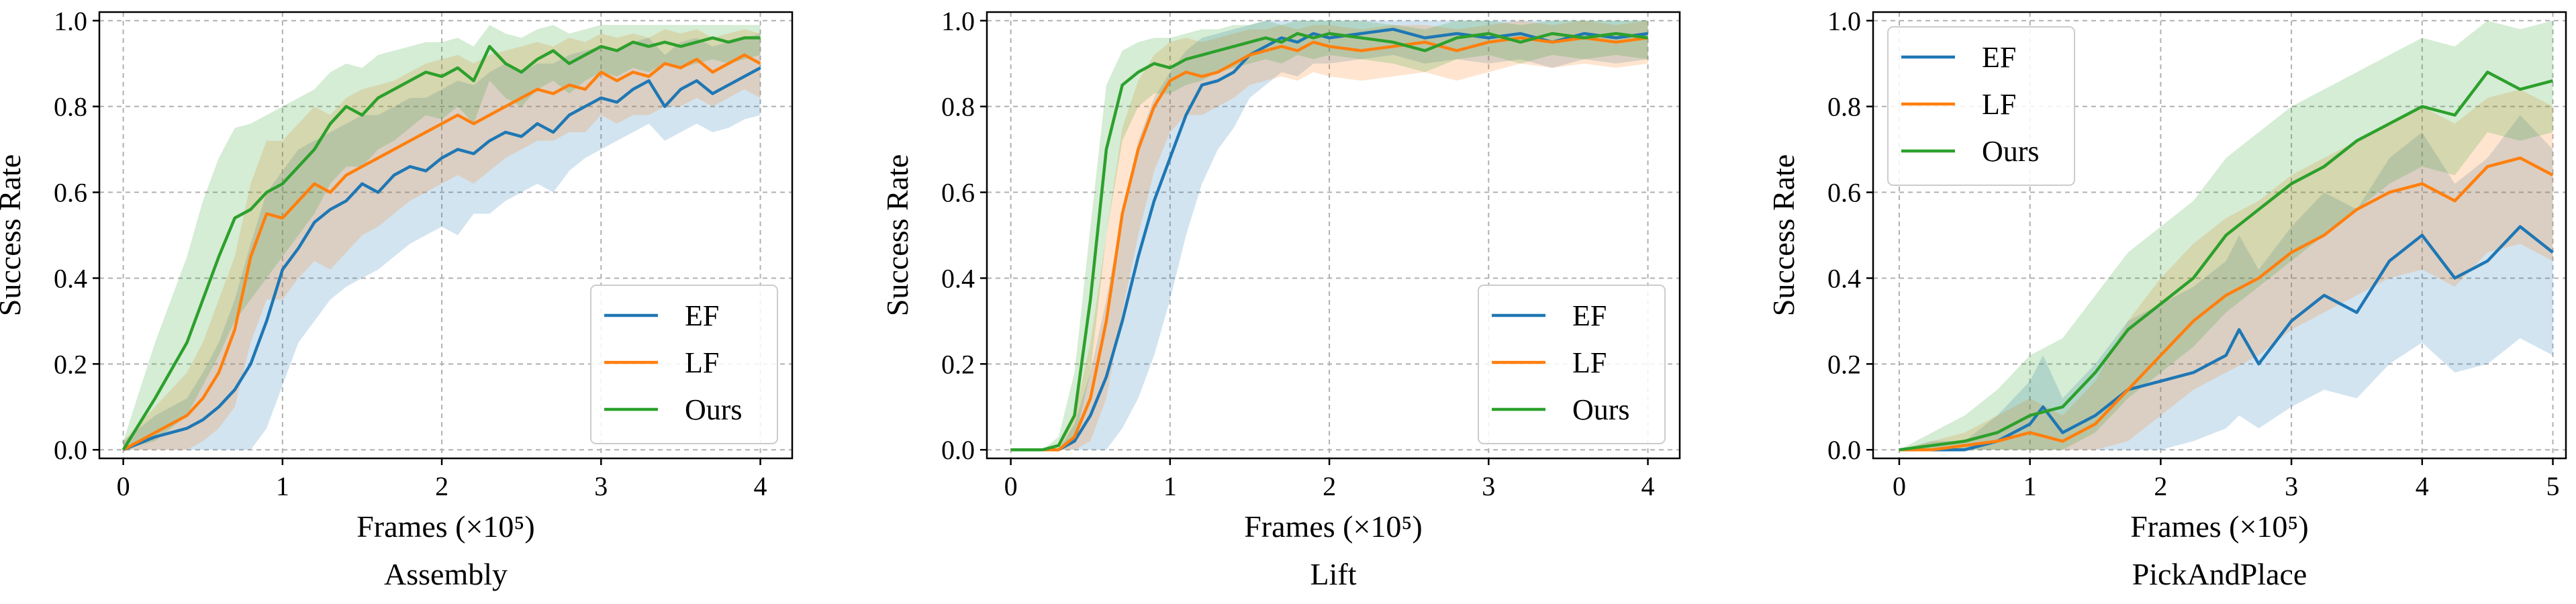 Image resolution: width=2576 pixels, height=604 pixels. I want to click on band-ef, so click(2226, 282).